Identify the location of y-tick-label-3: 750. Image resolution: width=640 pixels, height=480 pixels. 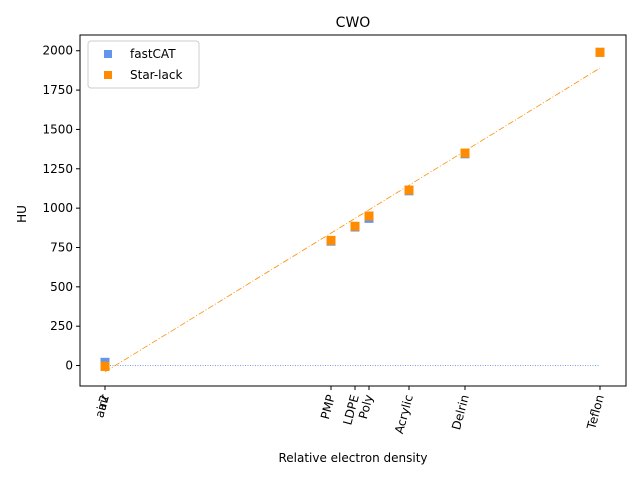
(61, 247).